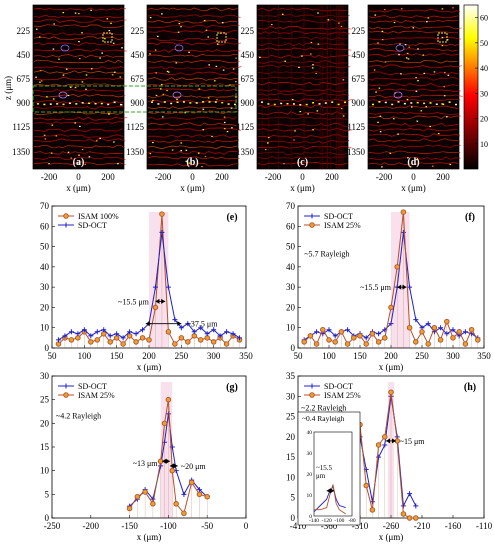 The width and height of the screenshot is (494, 550). I want to click on x-tick-label: 100, so click(329, 356).